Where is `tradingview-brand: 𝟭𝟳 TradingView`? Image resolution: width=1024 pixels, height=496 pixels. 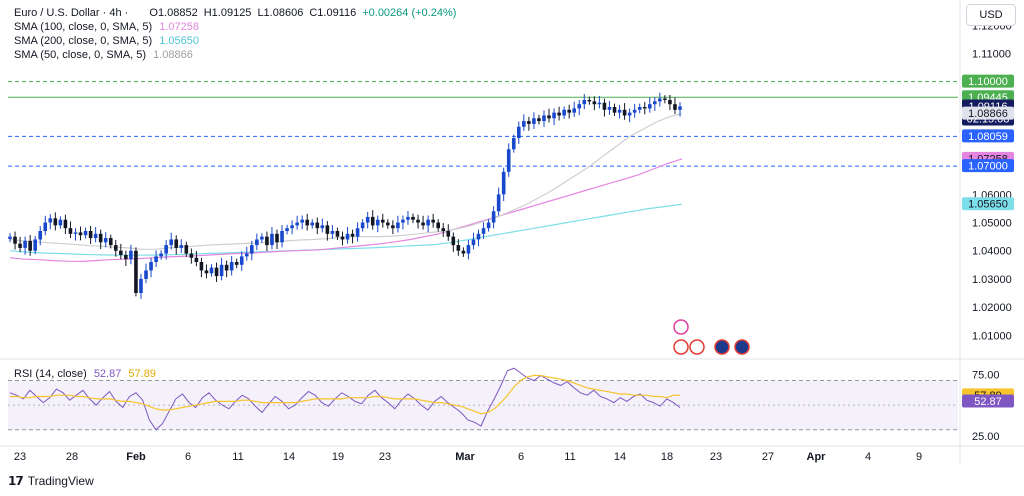
tradingview-brand: 𝟭𝟳 TradingView is located at coordinates (51, 481).